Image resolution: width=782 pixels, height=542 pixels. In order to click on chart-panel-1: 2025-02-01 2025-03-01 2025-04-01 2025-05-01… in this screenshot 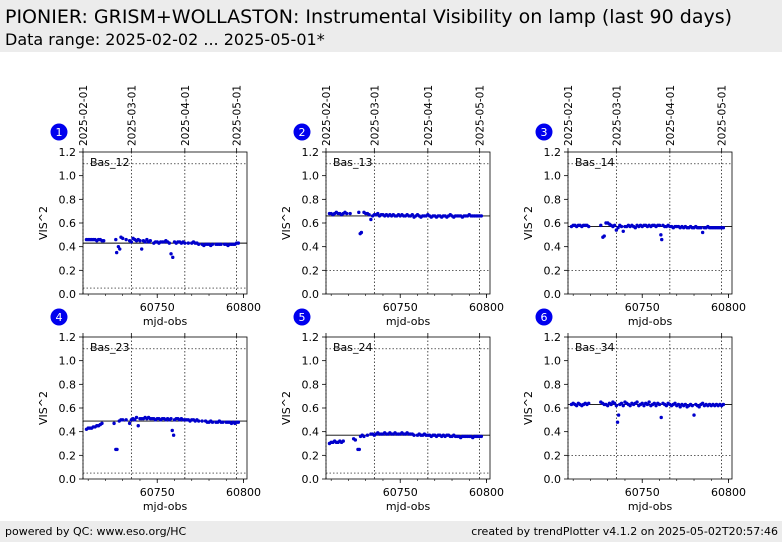, I will do `click(149, 206)`.